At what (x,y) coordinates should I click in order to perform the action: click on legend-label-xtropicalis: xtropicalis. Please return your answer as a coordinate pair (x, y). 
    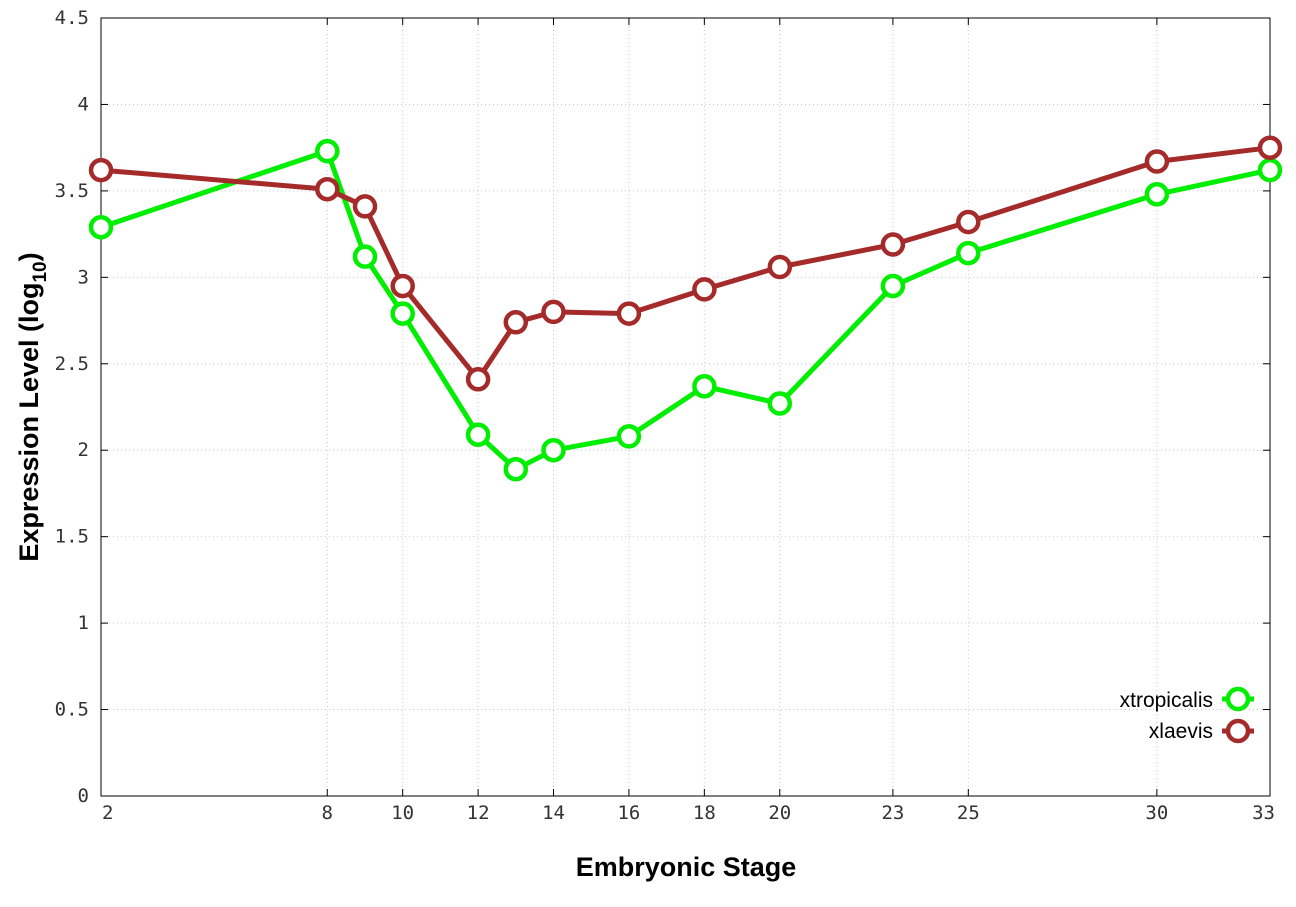
    Looking at the image, I should click on (1166, 700).